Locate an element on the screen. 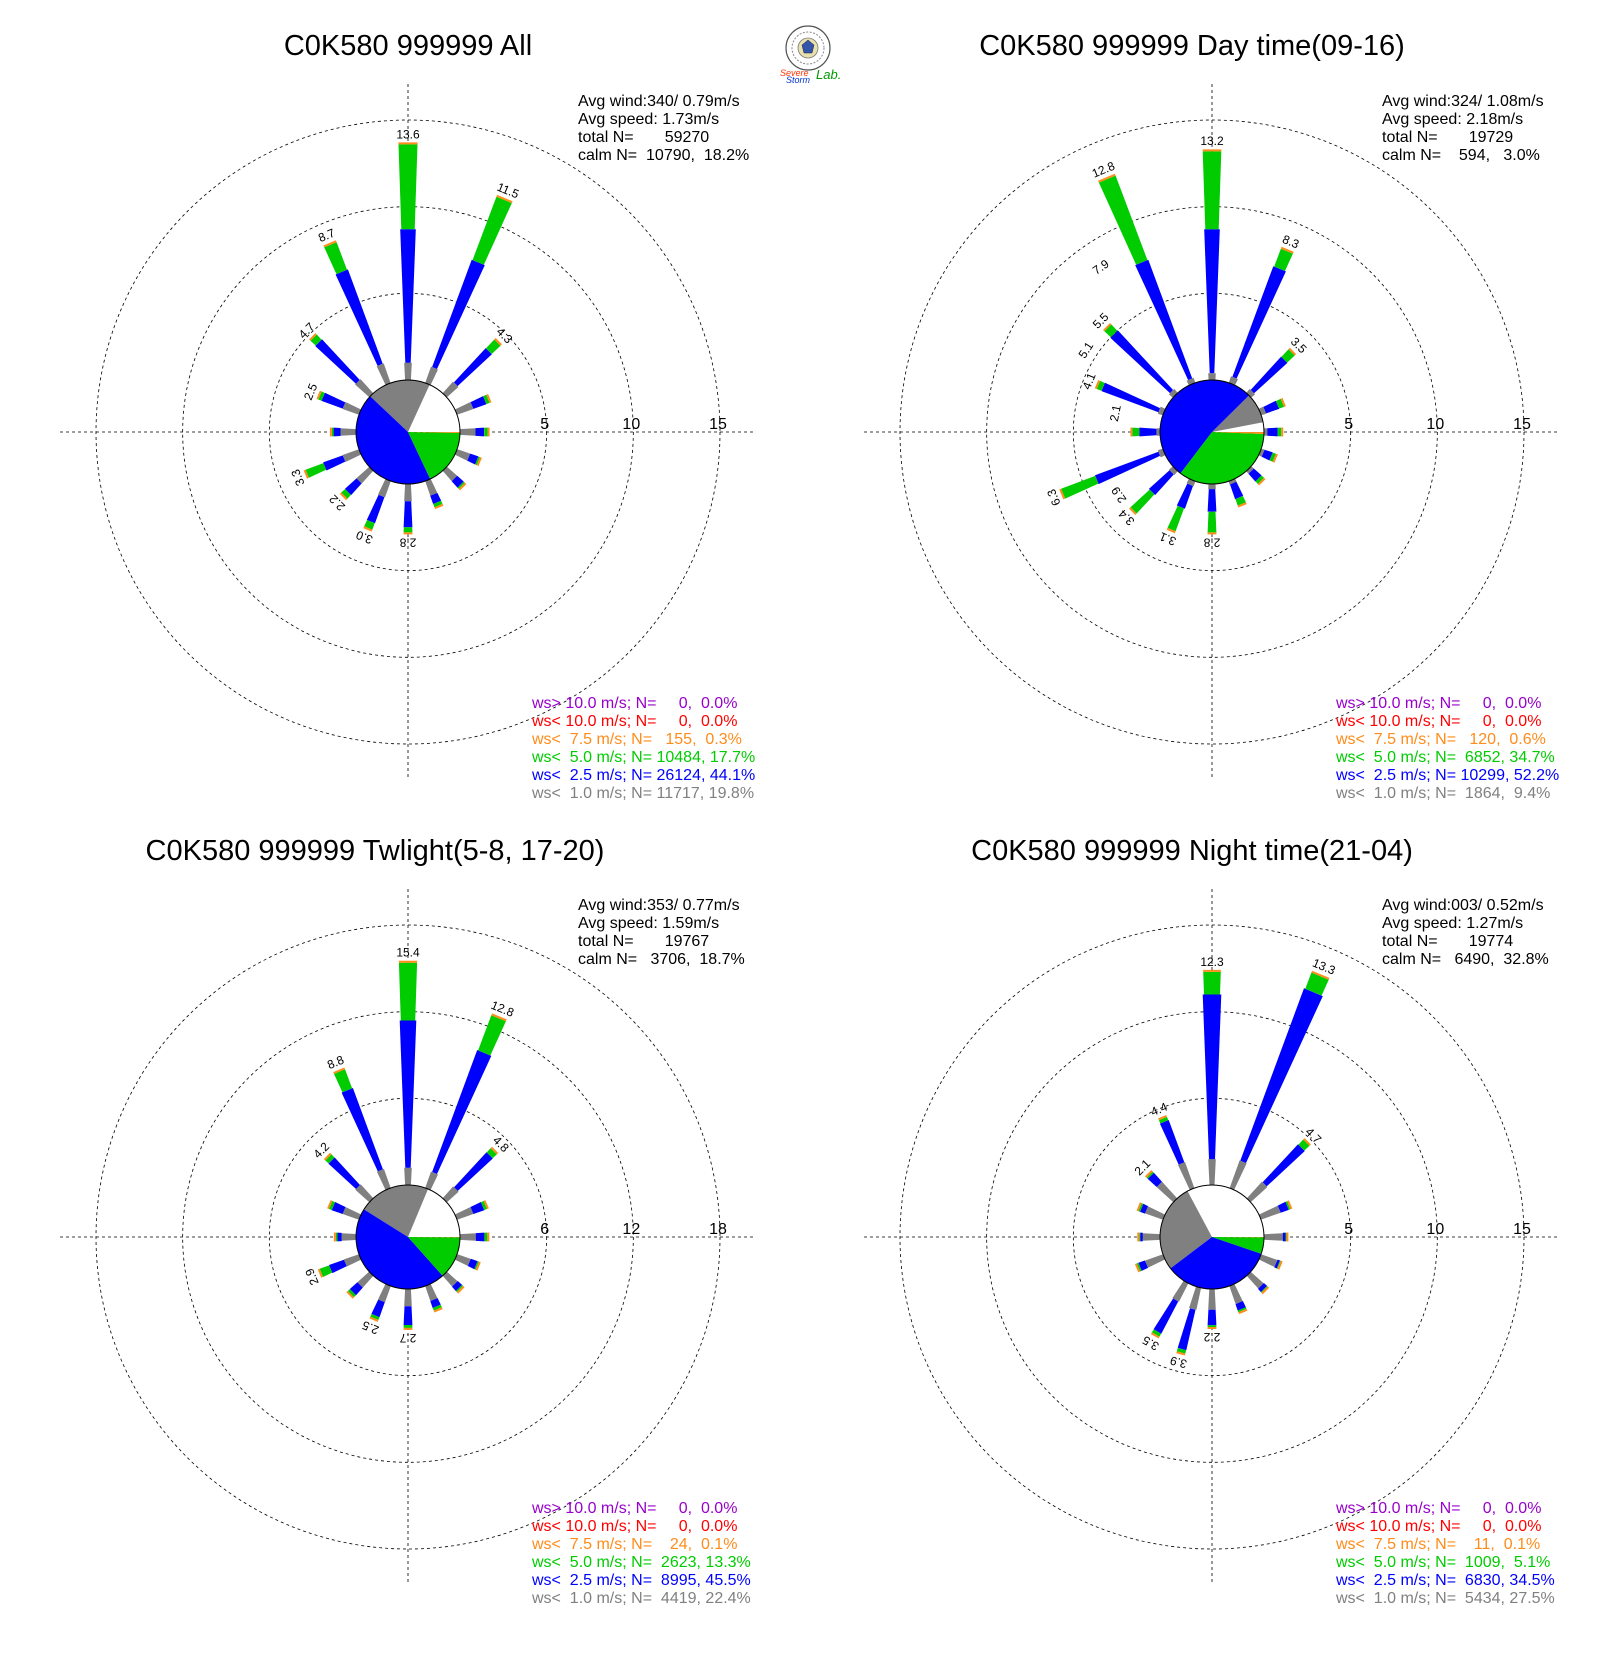 Image resolution: width=1620 pixels, height=1660 pixels. info-line: calm N= 6490, 32.8% is located at coordinates (1465, 959).